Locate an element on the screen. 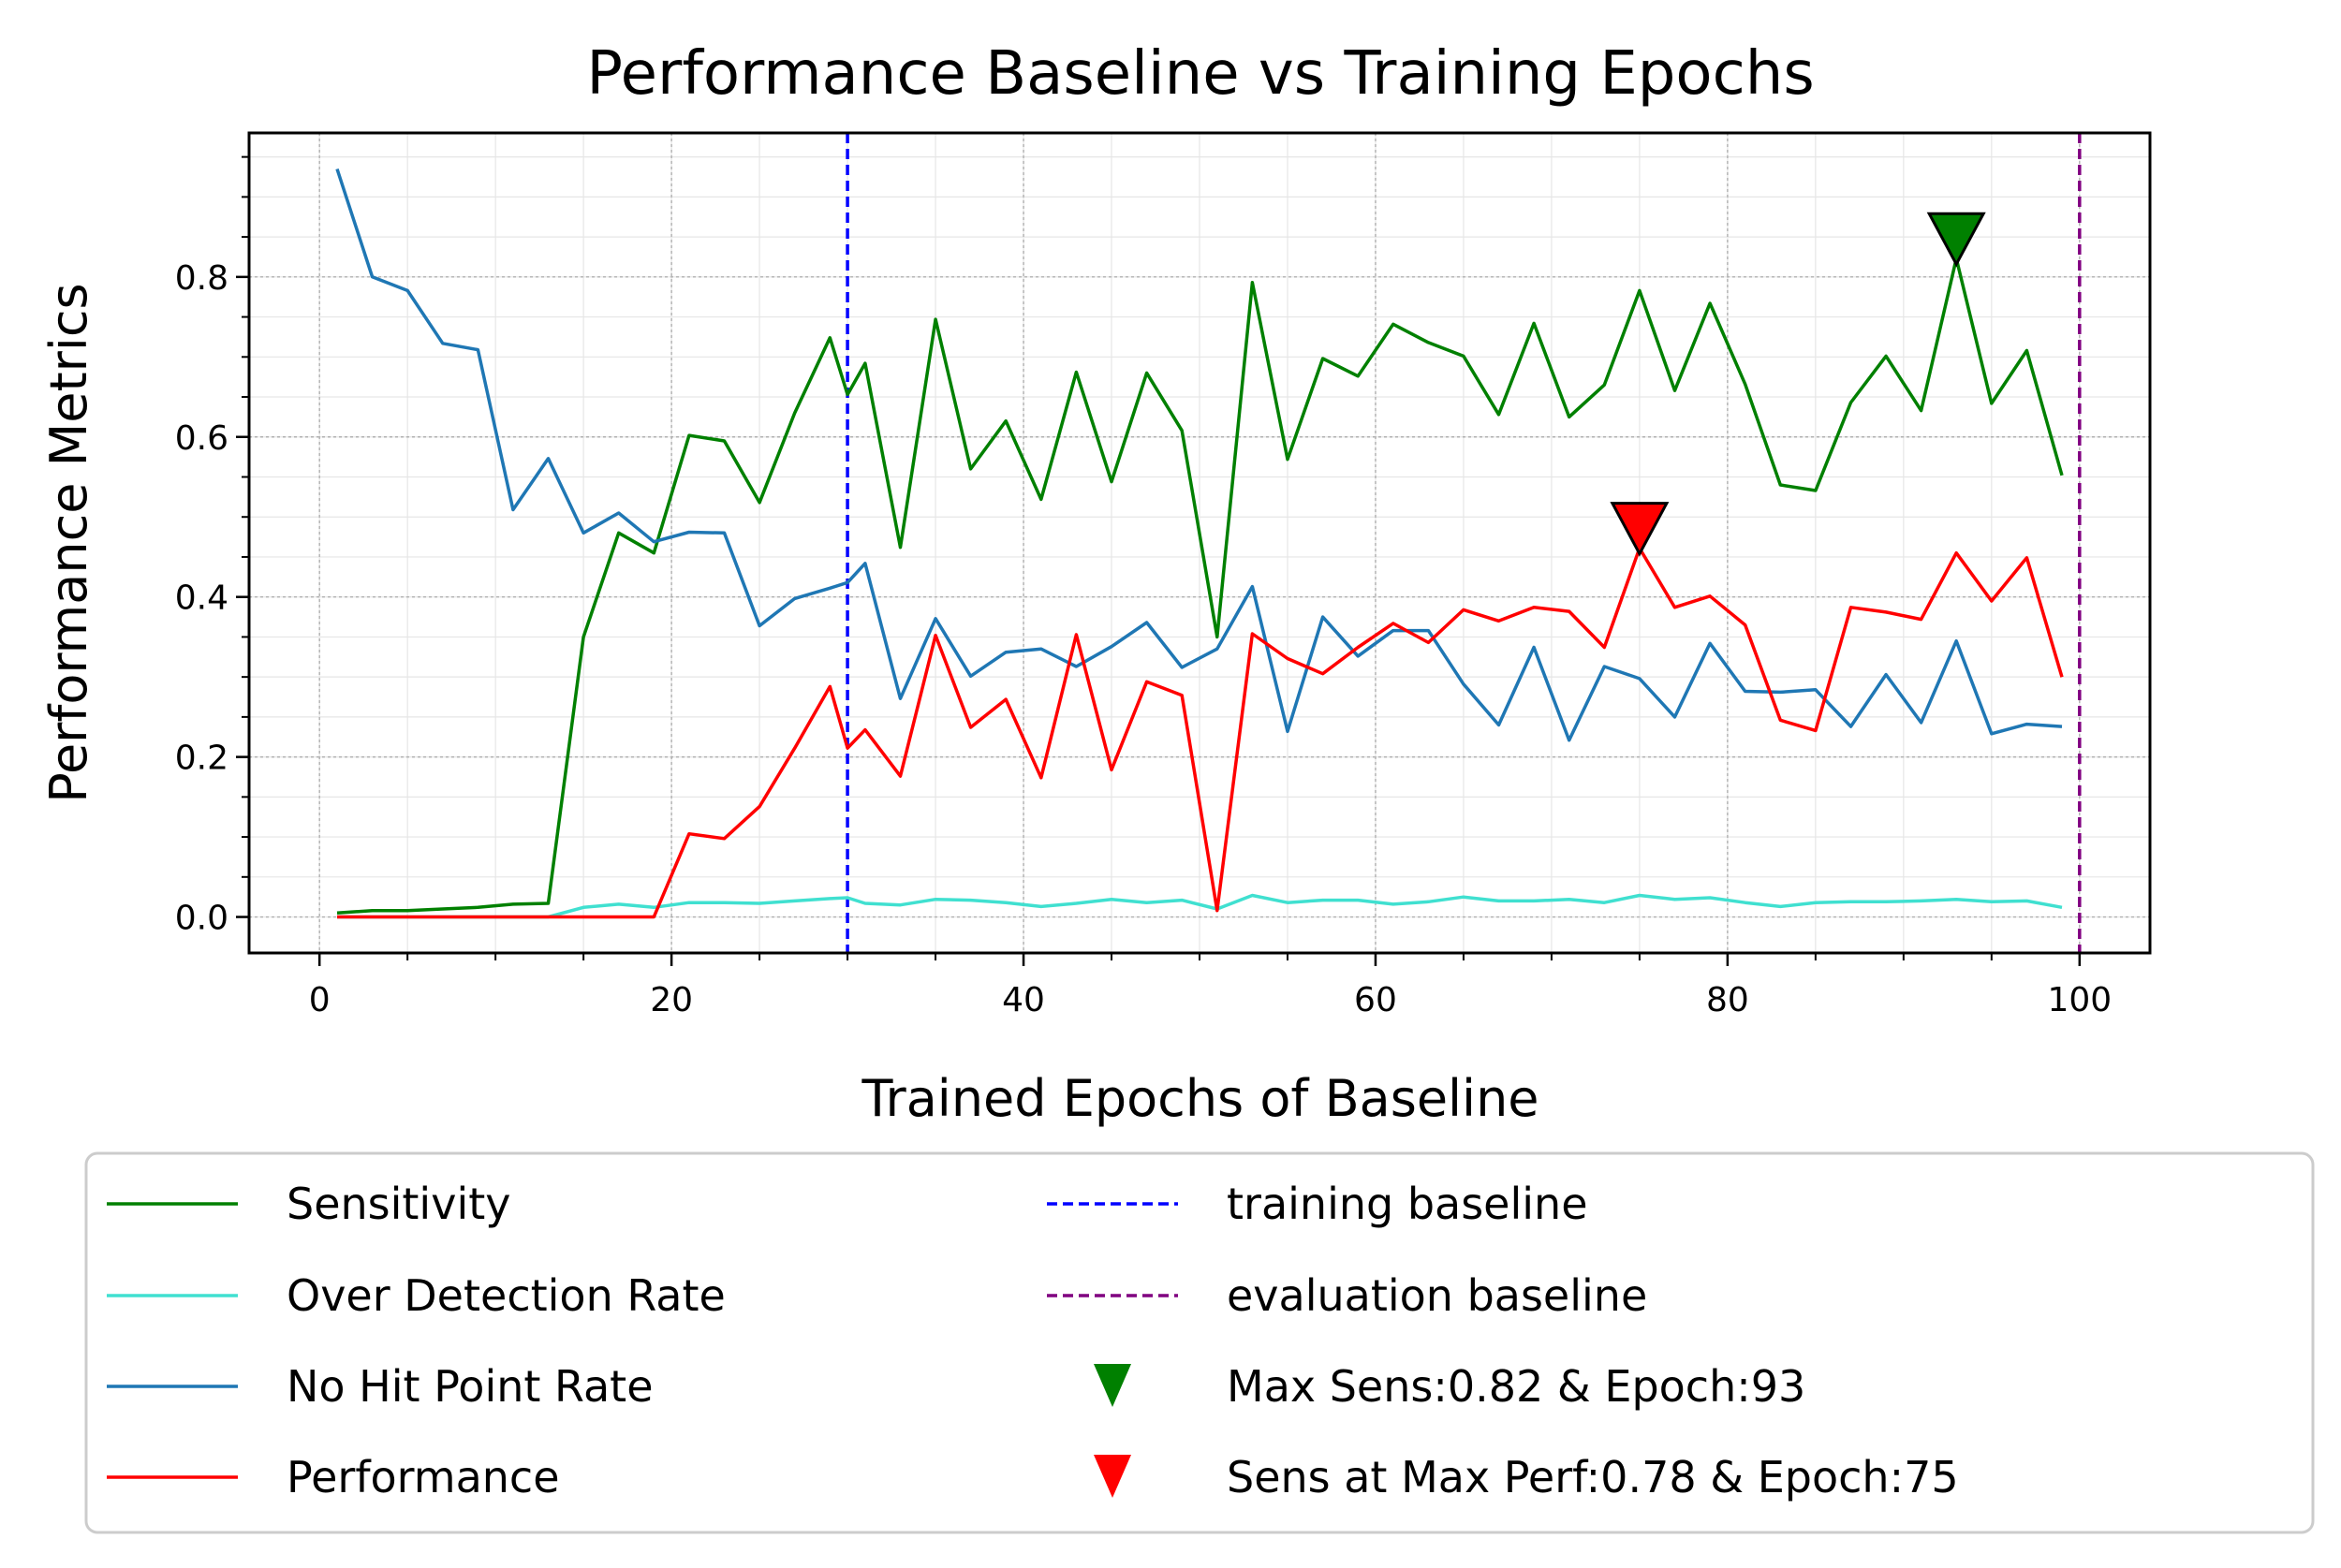 The image size is (2341, 1568). max-markers is located at coordinates (1798, 384).